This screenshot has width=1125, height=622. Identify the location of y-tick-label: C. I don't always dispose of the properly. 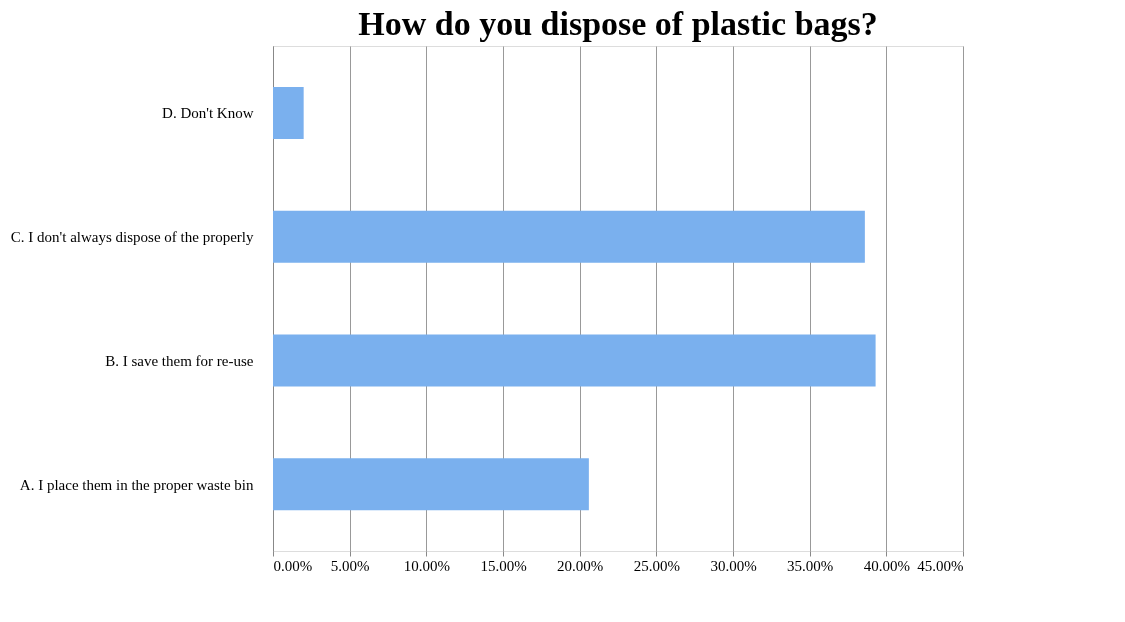
(132, 237).